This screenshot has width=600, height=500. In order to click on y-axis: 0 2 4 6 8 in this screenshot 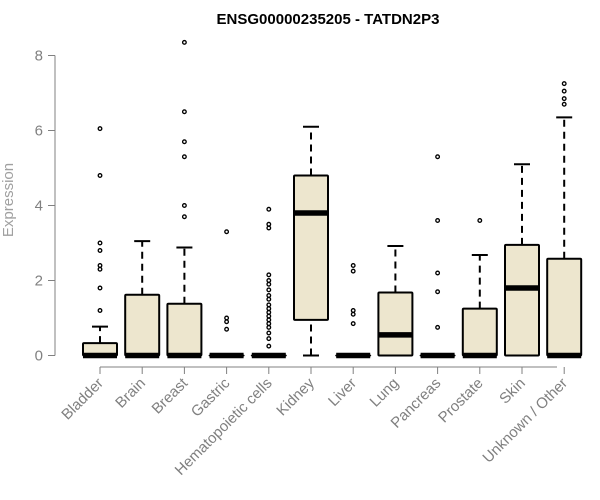, I will do `click(45, 206)`.